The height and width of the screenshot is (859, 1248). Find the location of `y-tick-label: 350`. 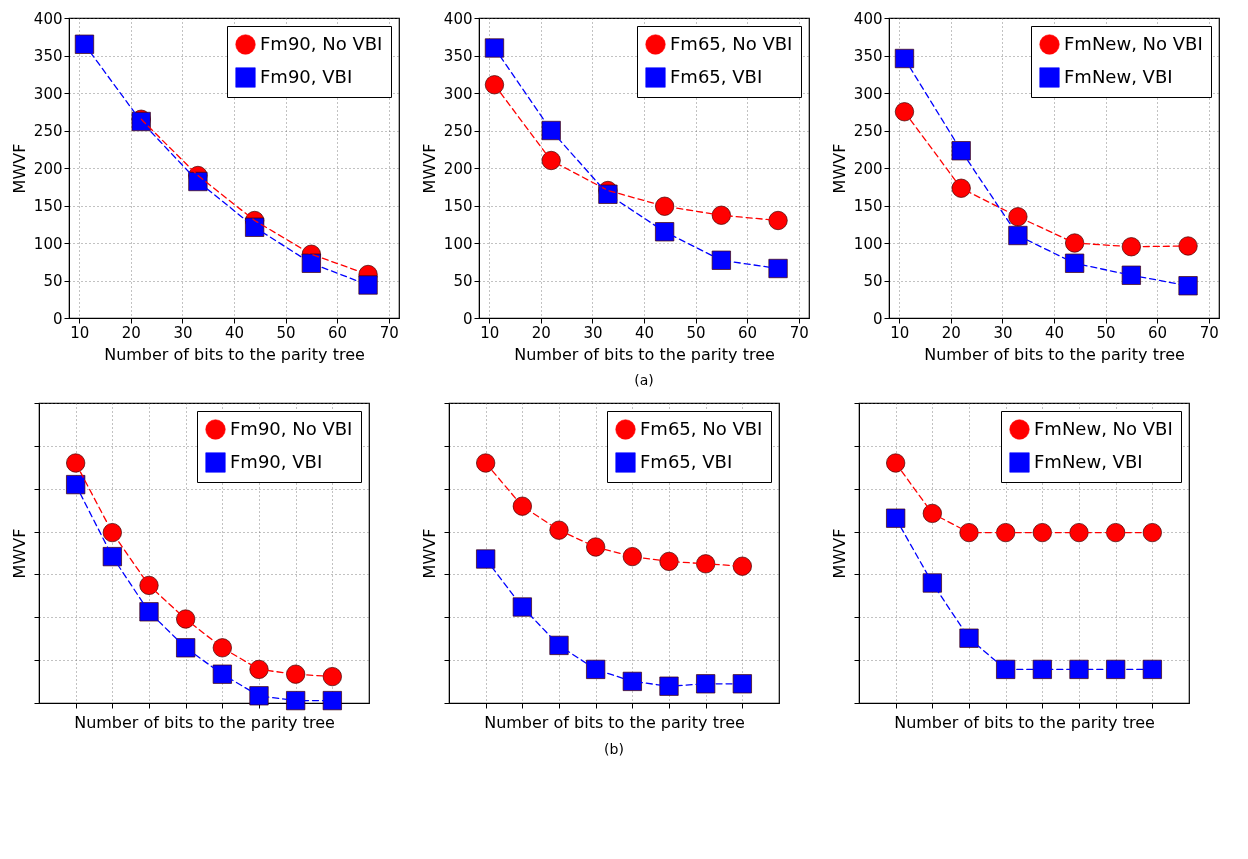

y-tick-label: 350 is located at coordinates (868, 56).